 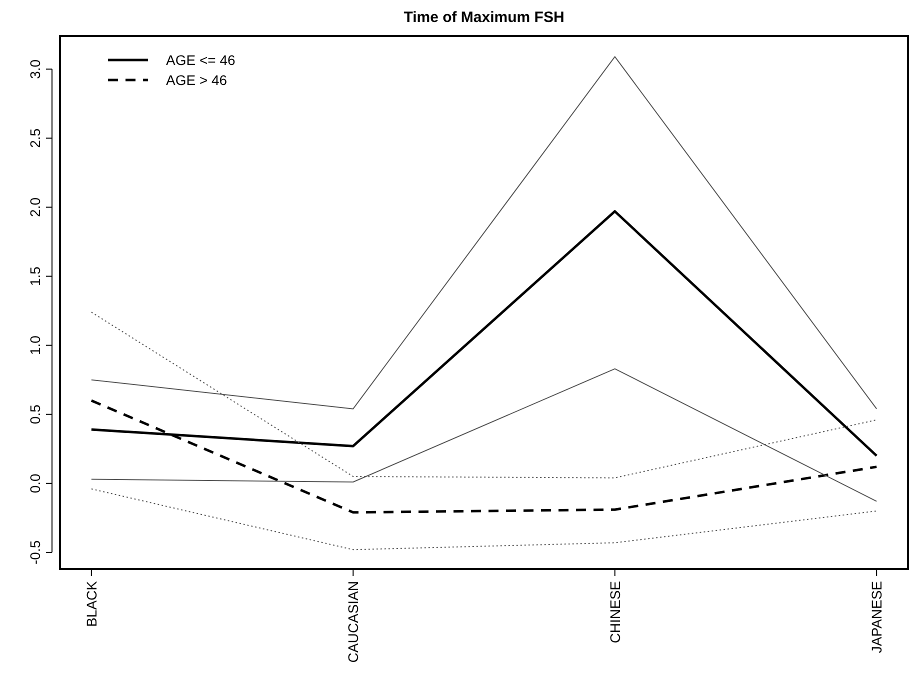 What do you see at coordinates (353, 622) in the screenshot?
I see `x-tick-label: CAUCASIAN` at bounding box center [353, 622].